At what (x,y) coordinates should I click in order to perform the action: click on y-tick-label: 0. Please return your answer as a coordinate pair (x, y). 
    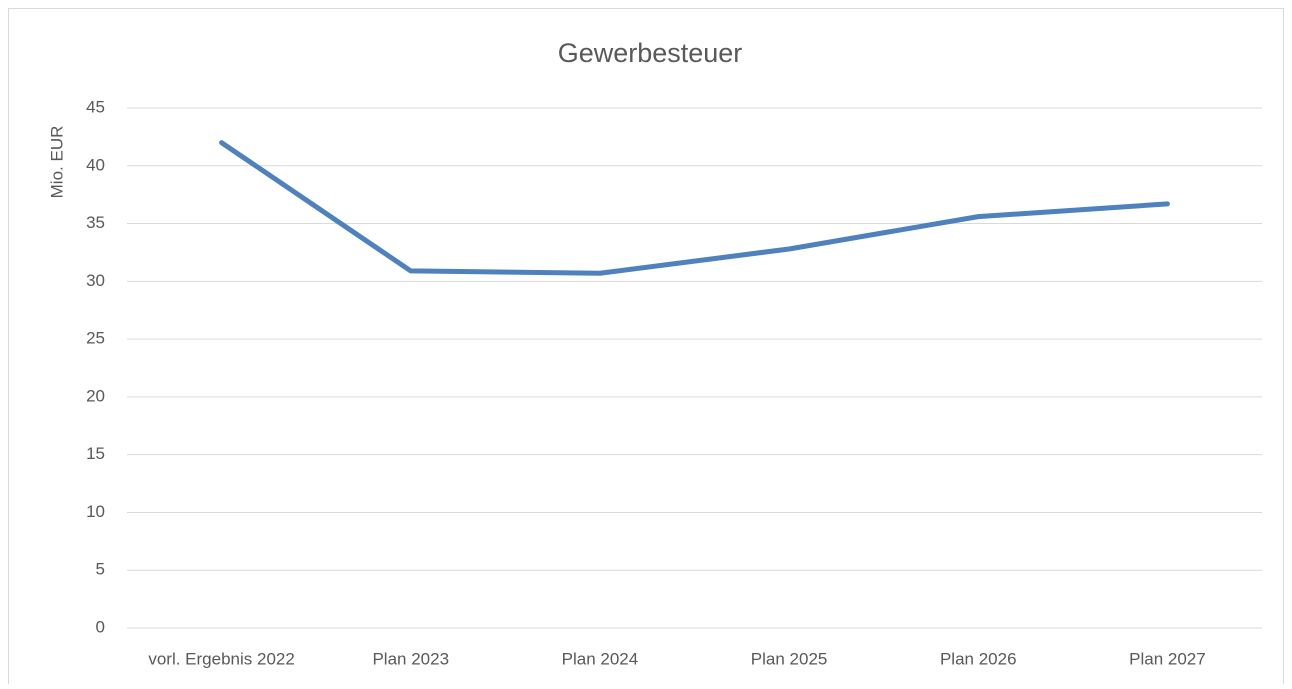
    Looking at the image, I should click on (100, 626).